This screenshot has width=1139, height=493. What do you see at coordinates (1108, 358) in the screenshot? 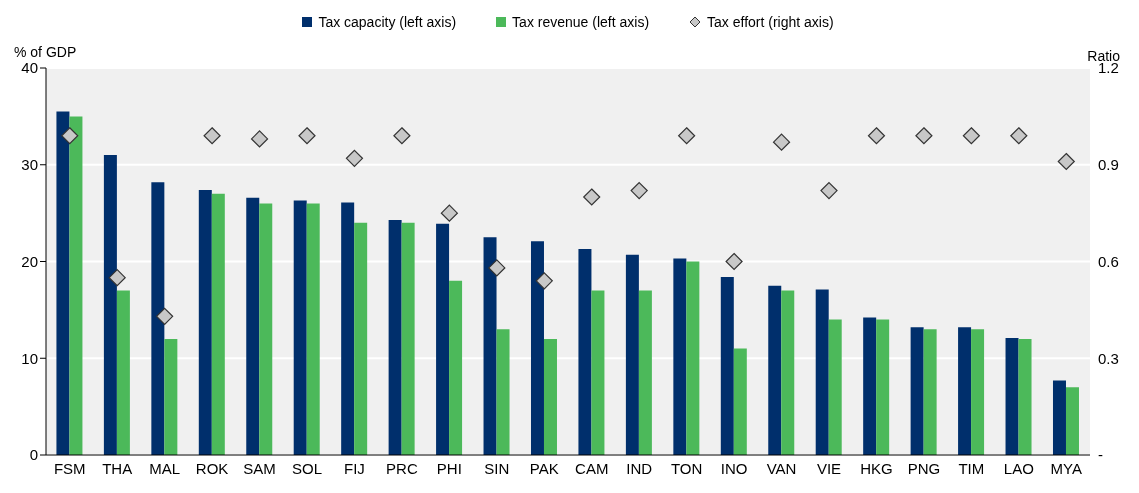
I see `y2-tick-label: 0.3` at bounding box center [1108, 358].